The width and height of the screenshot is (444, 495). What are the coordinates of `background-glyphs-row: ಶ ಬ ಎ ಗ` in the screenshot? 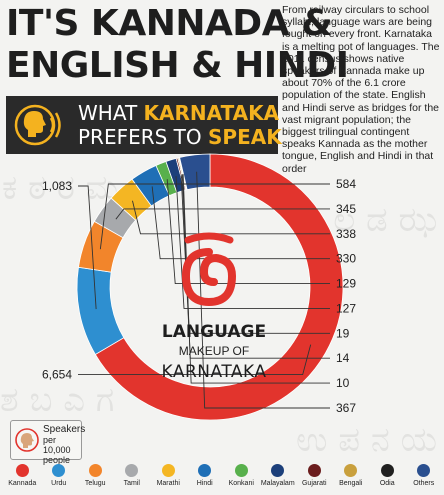 It's located at (57, 400).